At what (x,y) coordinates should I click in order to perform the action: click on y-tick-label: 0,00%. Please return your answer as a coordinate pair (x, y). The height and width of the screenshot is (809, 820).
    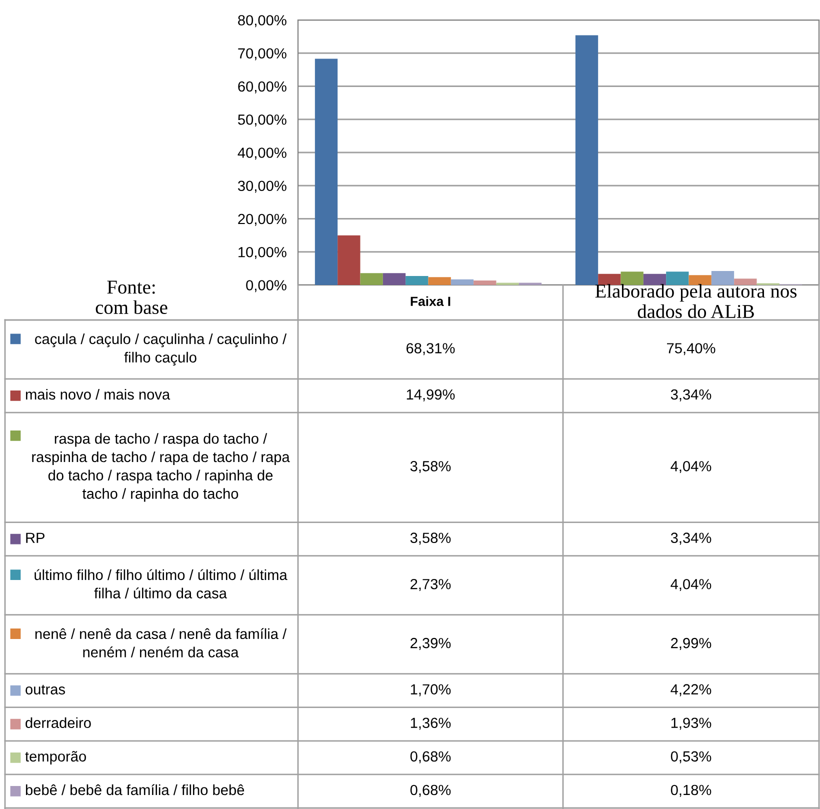
    Looking at the image, I should click on (266, 286).